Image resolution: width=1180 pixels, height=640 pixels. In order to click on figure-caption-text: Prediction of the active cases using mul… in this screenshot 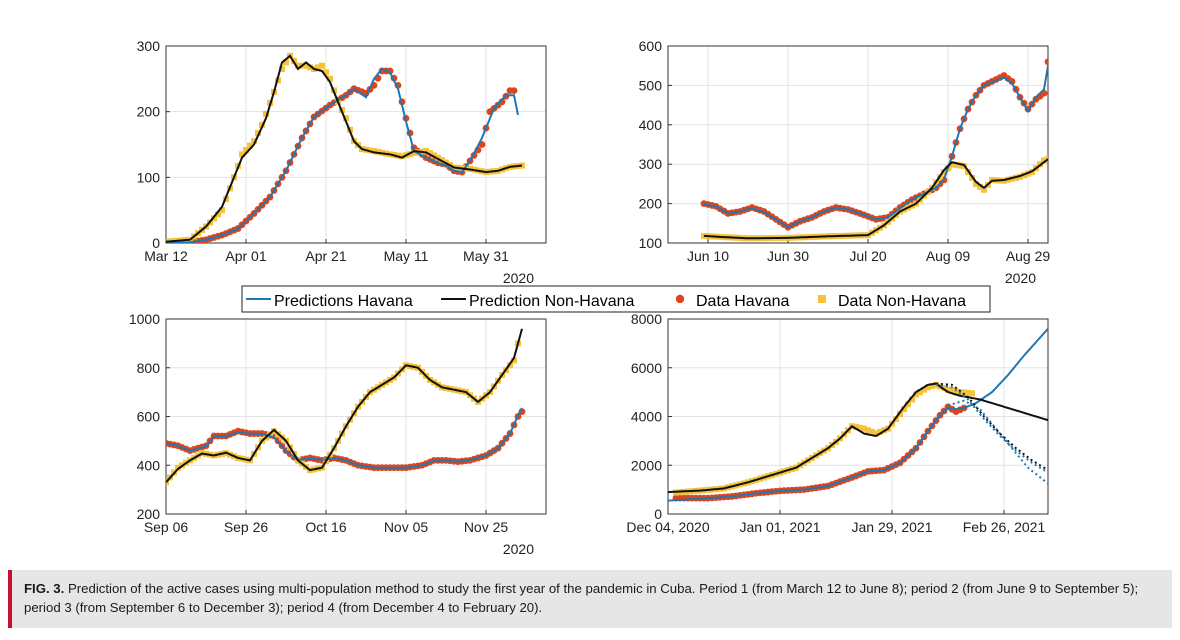, I will do `click(581, 598)`.